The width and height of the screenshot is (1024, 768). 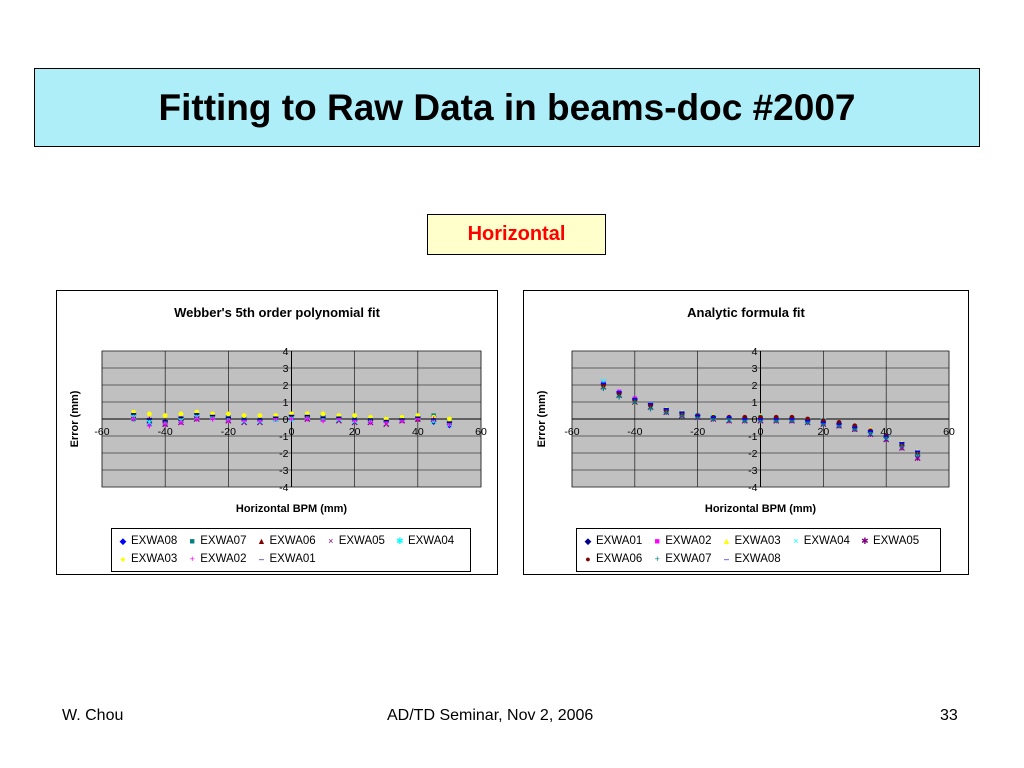 I want to click on legend-entry: ■ EXWA07, so click(x=217, y=541).